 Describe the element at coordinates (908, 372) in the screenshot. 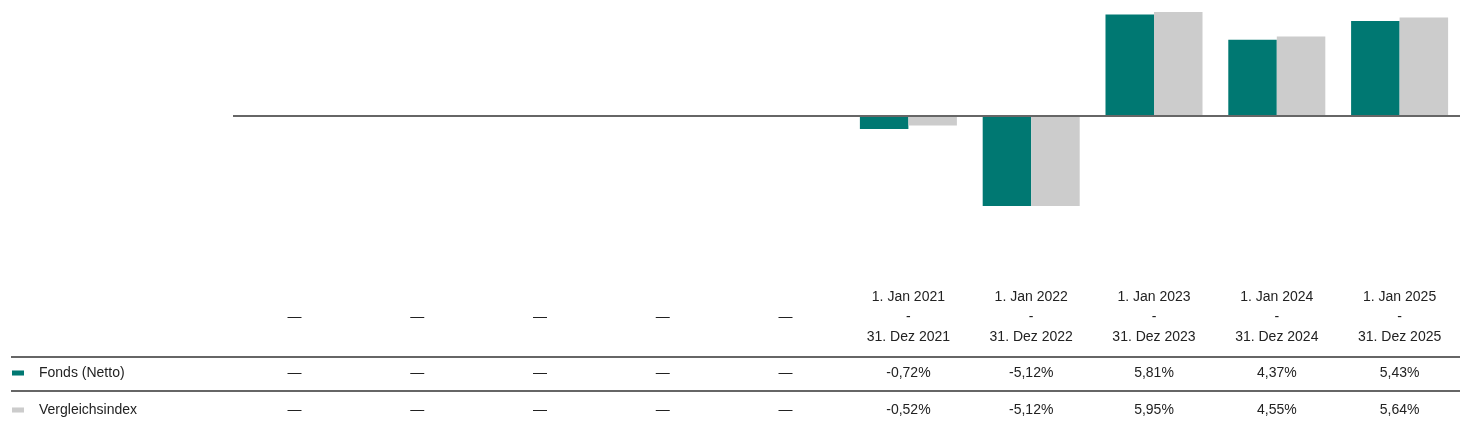

I see `data-label: -0,72%` at that location.